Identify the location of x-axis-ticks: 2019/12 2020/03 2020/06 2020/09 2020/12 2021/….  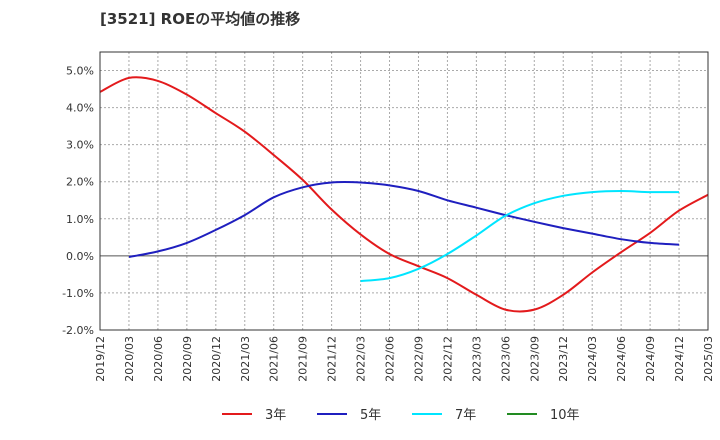
(404, 359).